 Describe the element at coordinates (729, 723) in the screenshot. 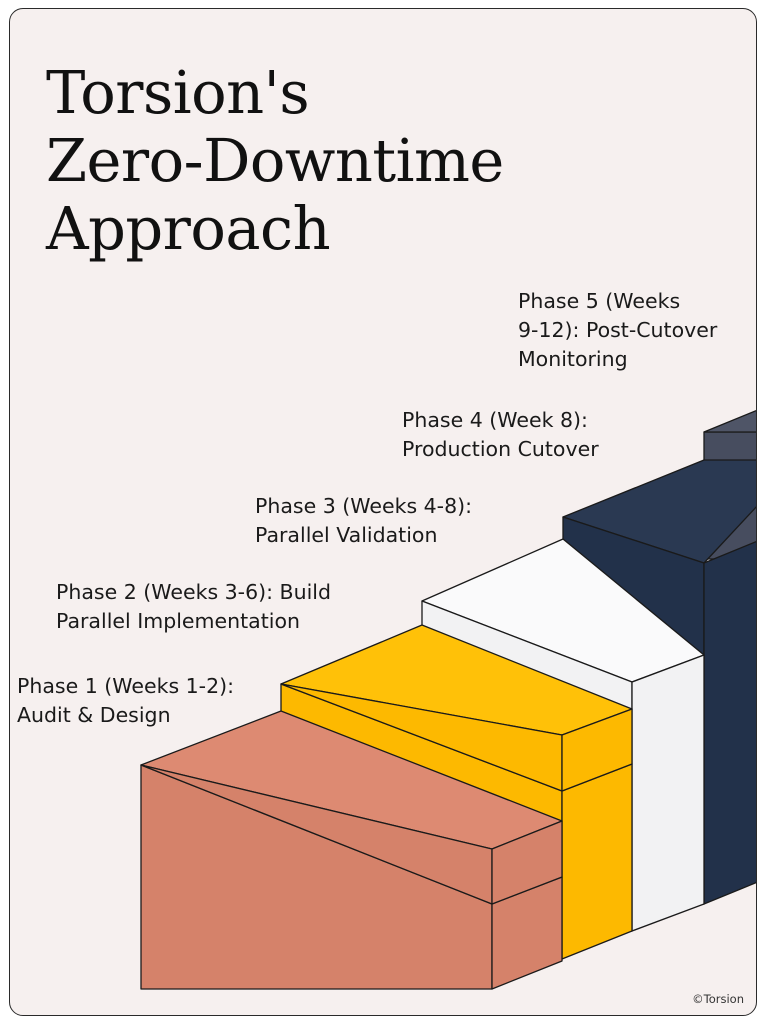

I see `step-4-side` at that location.